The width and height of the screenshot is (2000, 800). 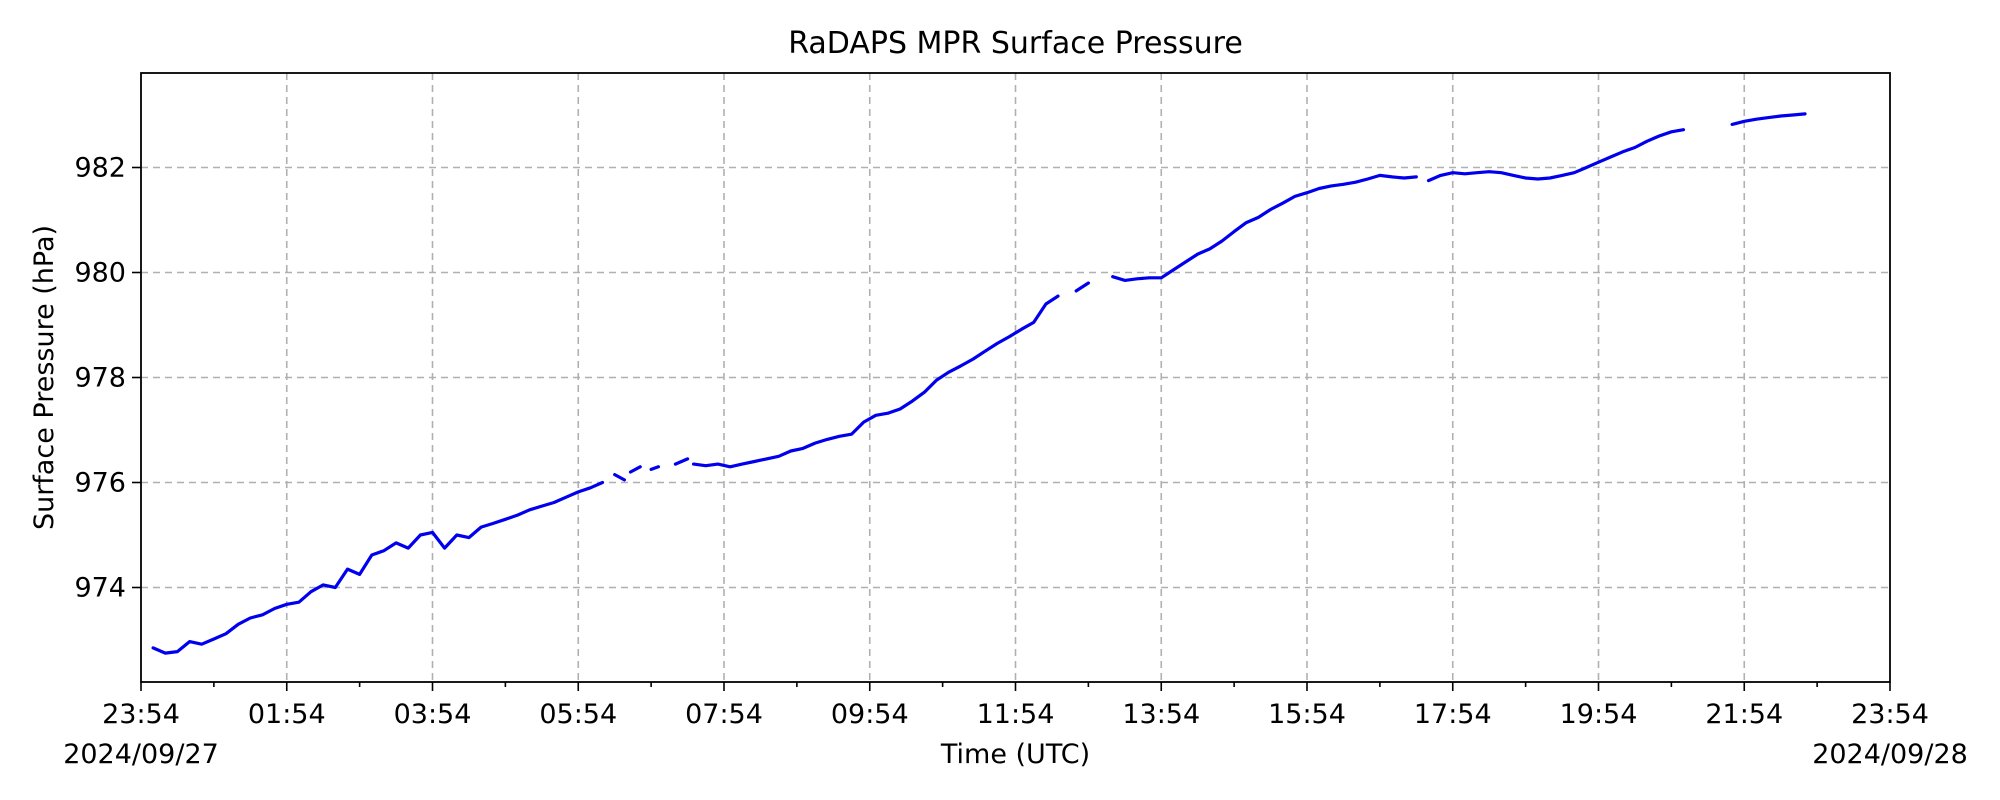 What do you see at coordinates (1016, 714) in the screenshot?
I see `x-tick-label: 11:54` at bounding box center [1016, 714].